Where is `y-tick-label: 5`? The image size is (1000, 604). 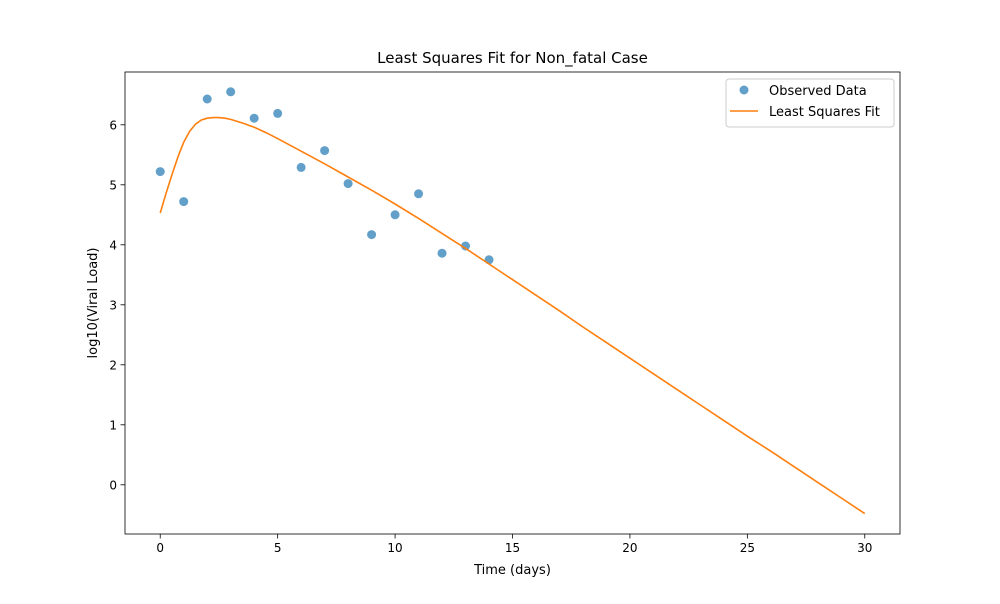
y-tick-label: 5 is located at coordinates (113, 185).